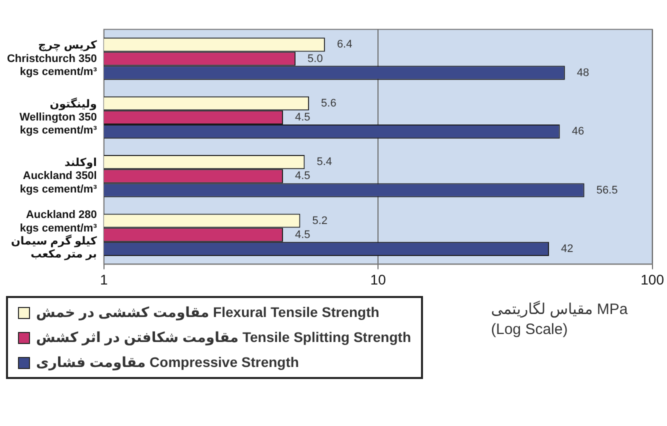  What do you see at coordinates (652, 279) in the screenshot?
I see `x-tick-label: 100` at bounding box center [652, 279].